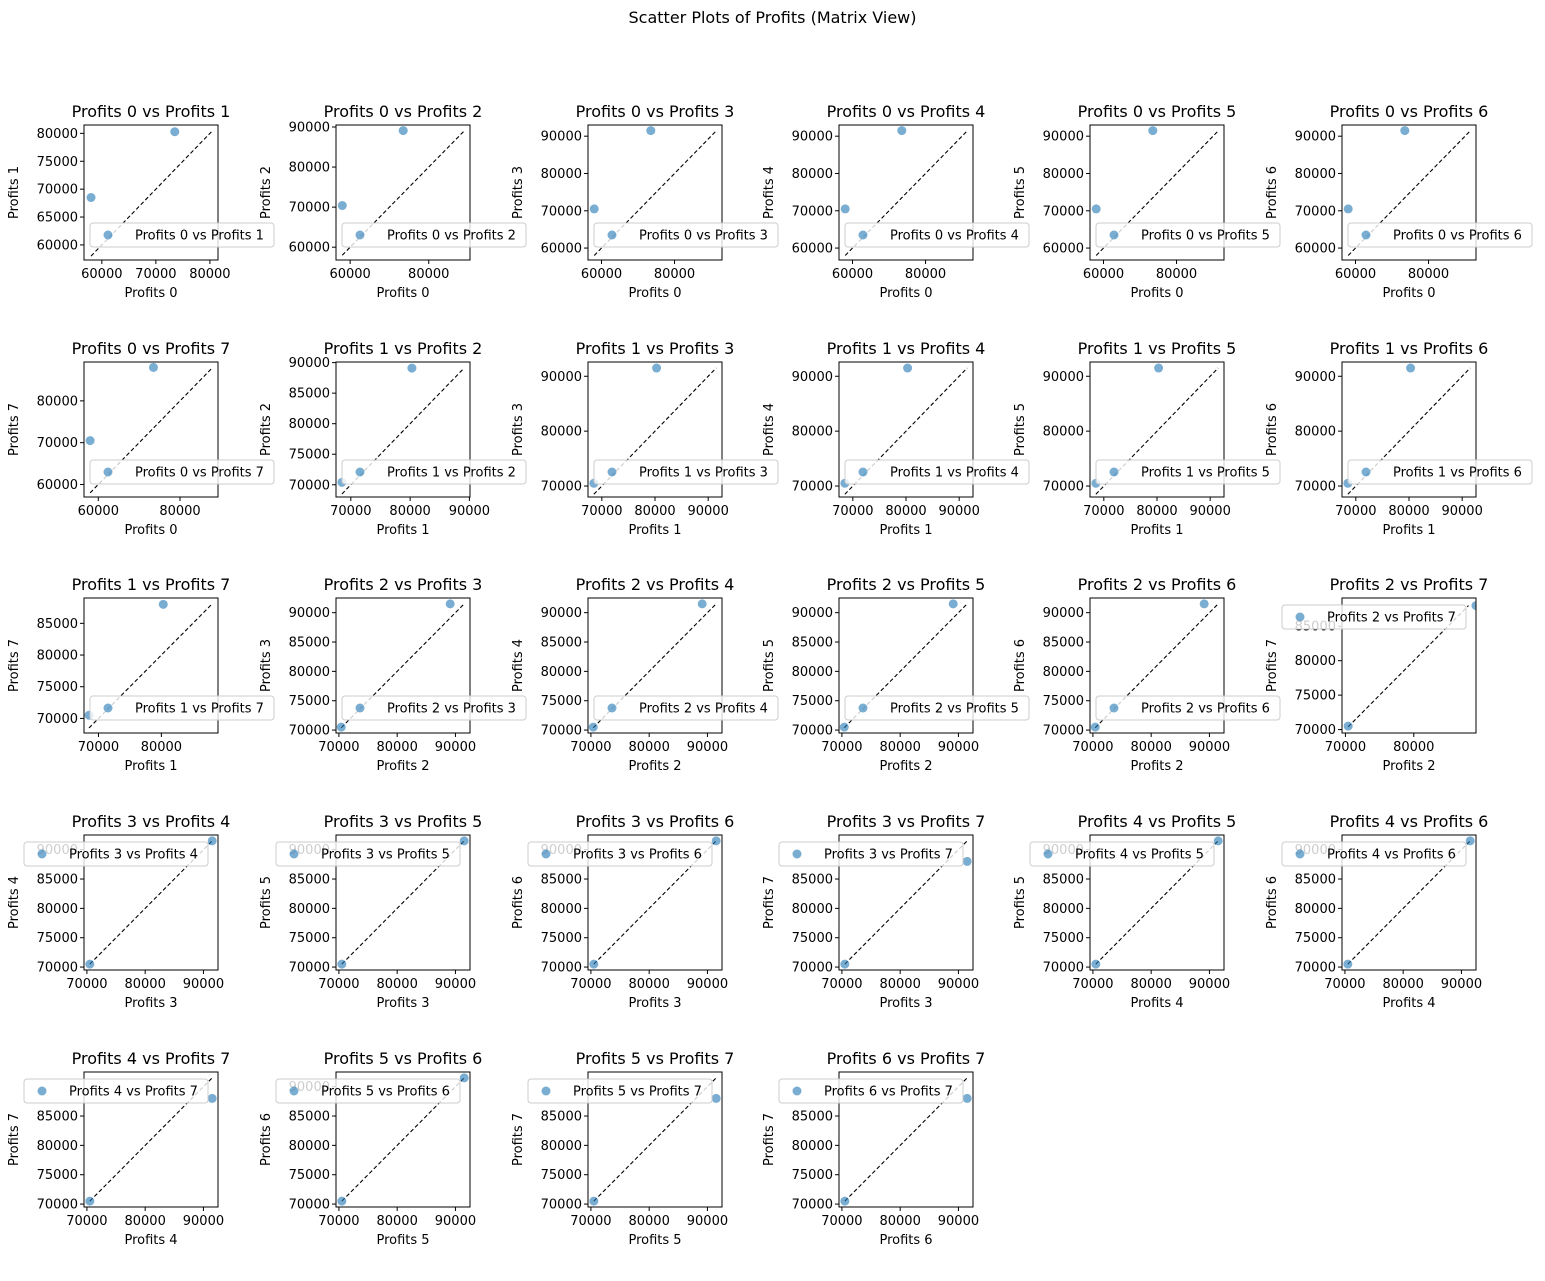  What do you see at coordinates (1391, 855) in the screenshot?
I see `legend-label: Profits 4 vs Profits 6` at bounding box center [1391, 855].